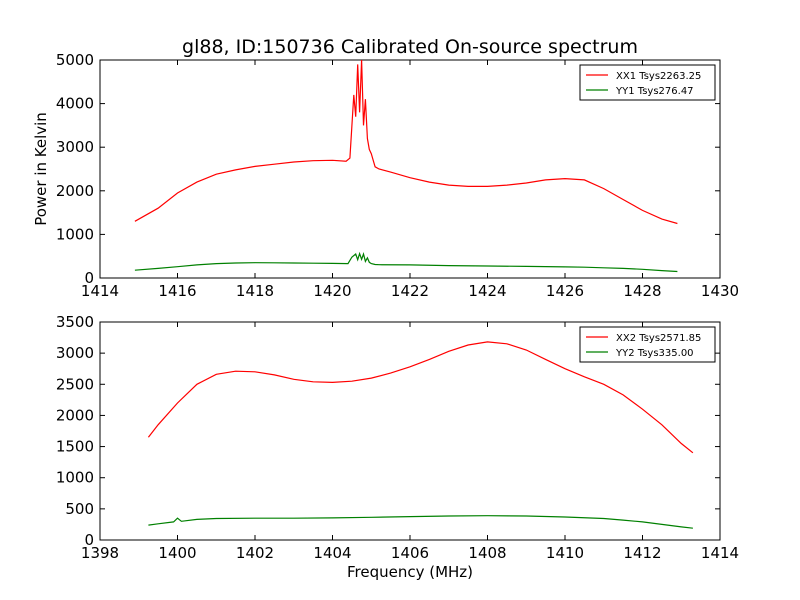 The image size is (800, 600). What do you see at coordinates (177, 553) in the screenshot?
I see `x-tick-label: 1400` at bounding box center [177, 553].